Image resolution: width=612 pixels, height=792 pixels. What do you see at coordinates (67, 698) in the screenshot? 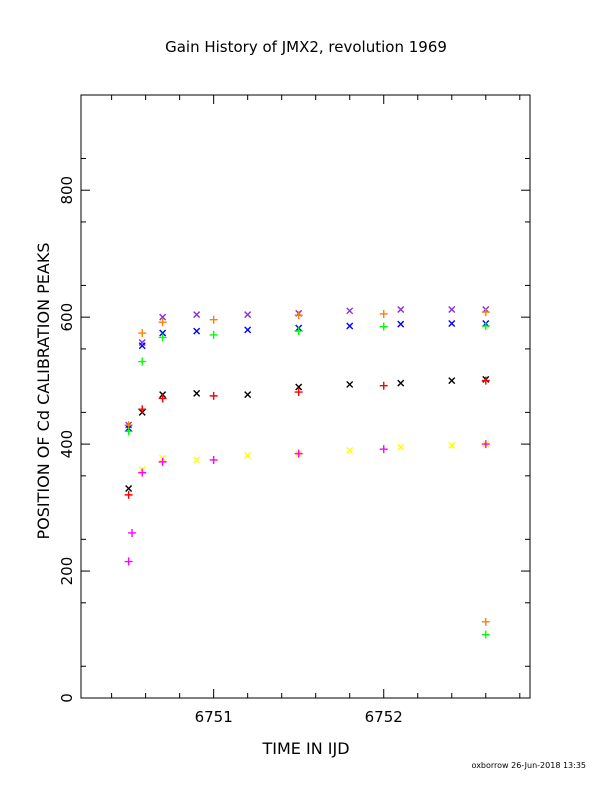
I see `y-tick-label: 0` at bounding box center [67, 698].